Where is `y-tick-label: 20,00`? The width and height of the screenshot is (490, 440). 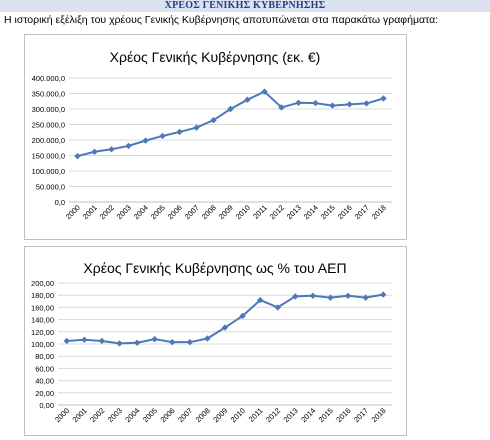
y-tick-label: 20,00 is located at coordinates (44, 393).